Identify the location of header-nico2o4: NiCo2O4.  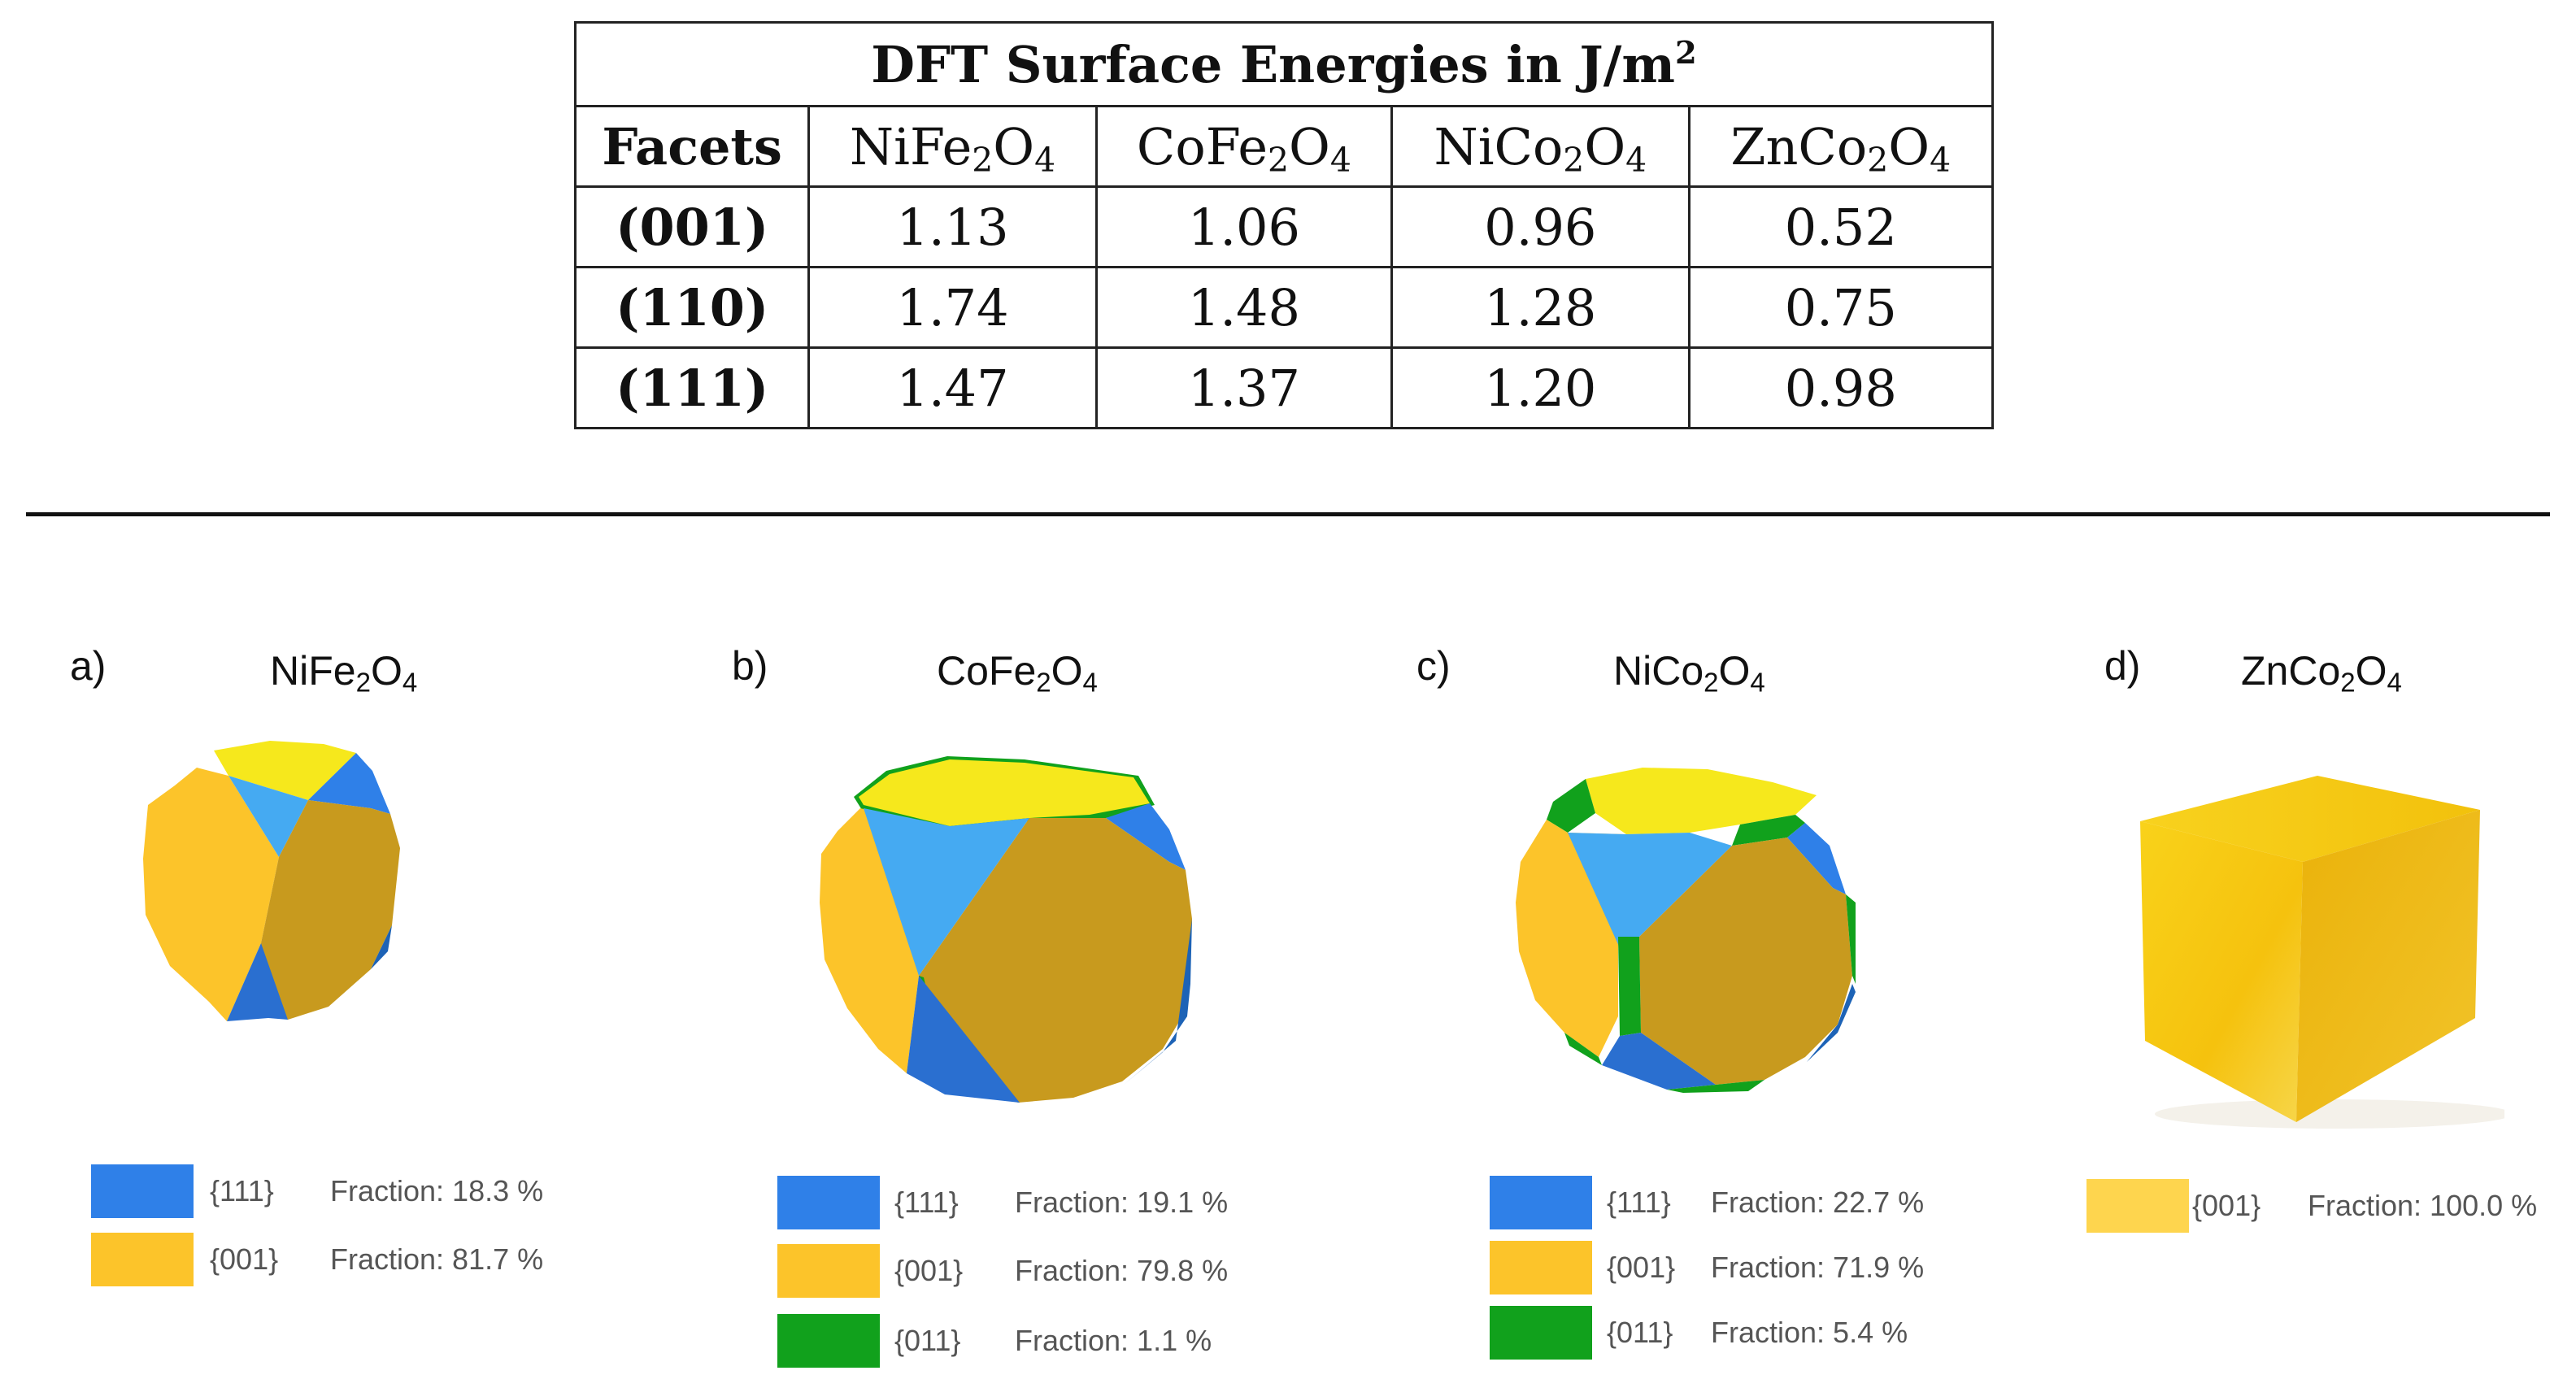
(1540, 147).